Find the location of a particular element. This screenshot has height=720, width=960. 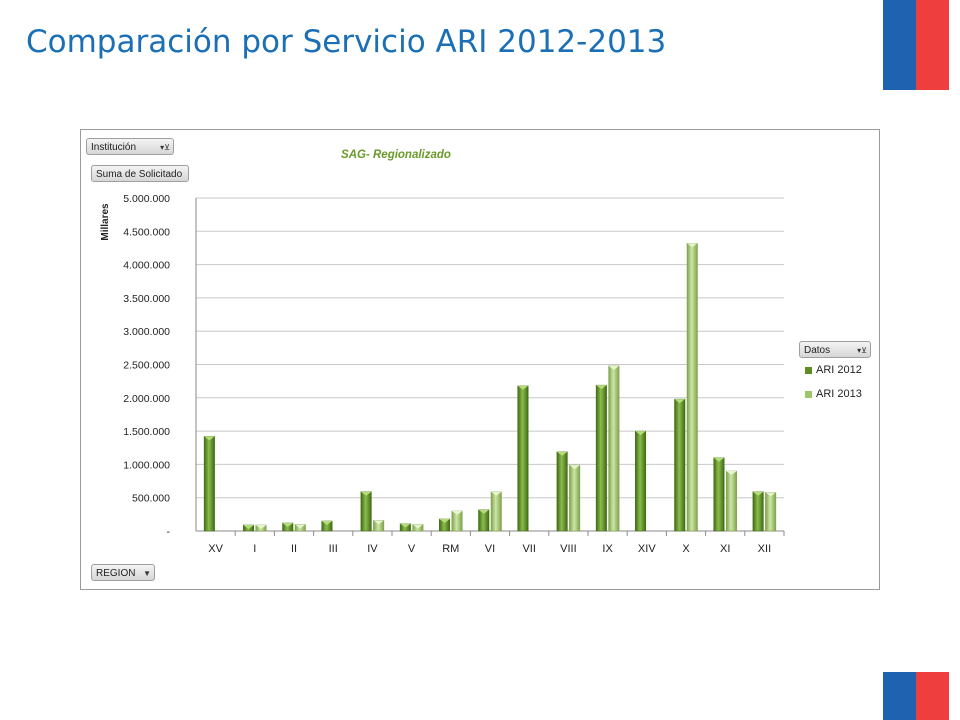

x-tick-label: XI is located at coordinates (725, 549).